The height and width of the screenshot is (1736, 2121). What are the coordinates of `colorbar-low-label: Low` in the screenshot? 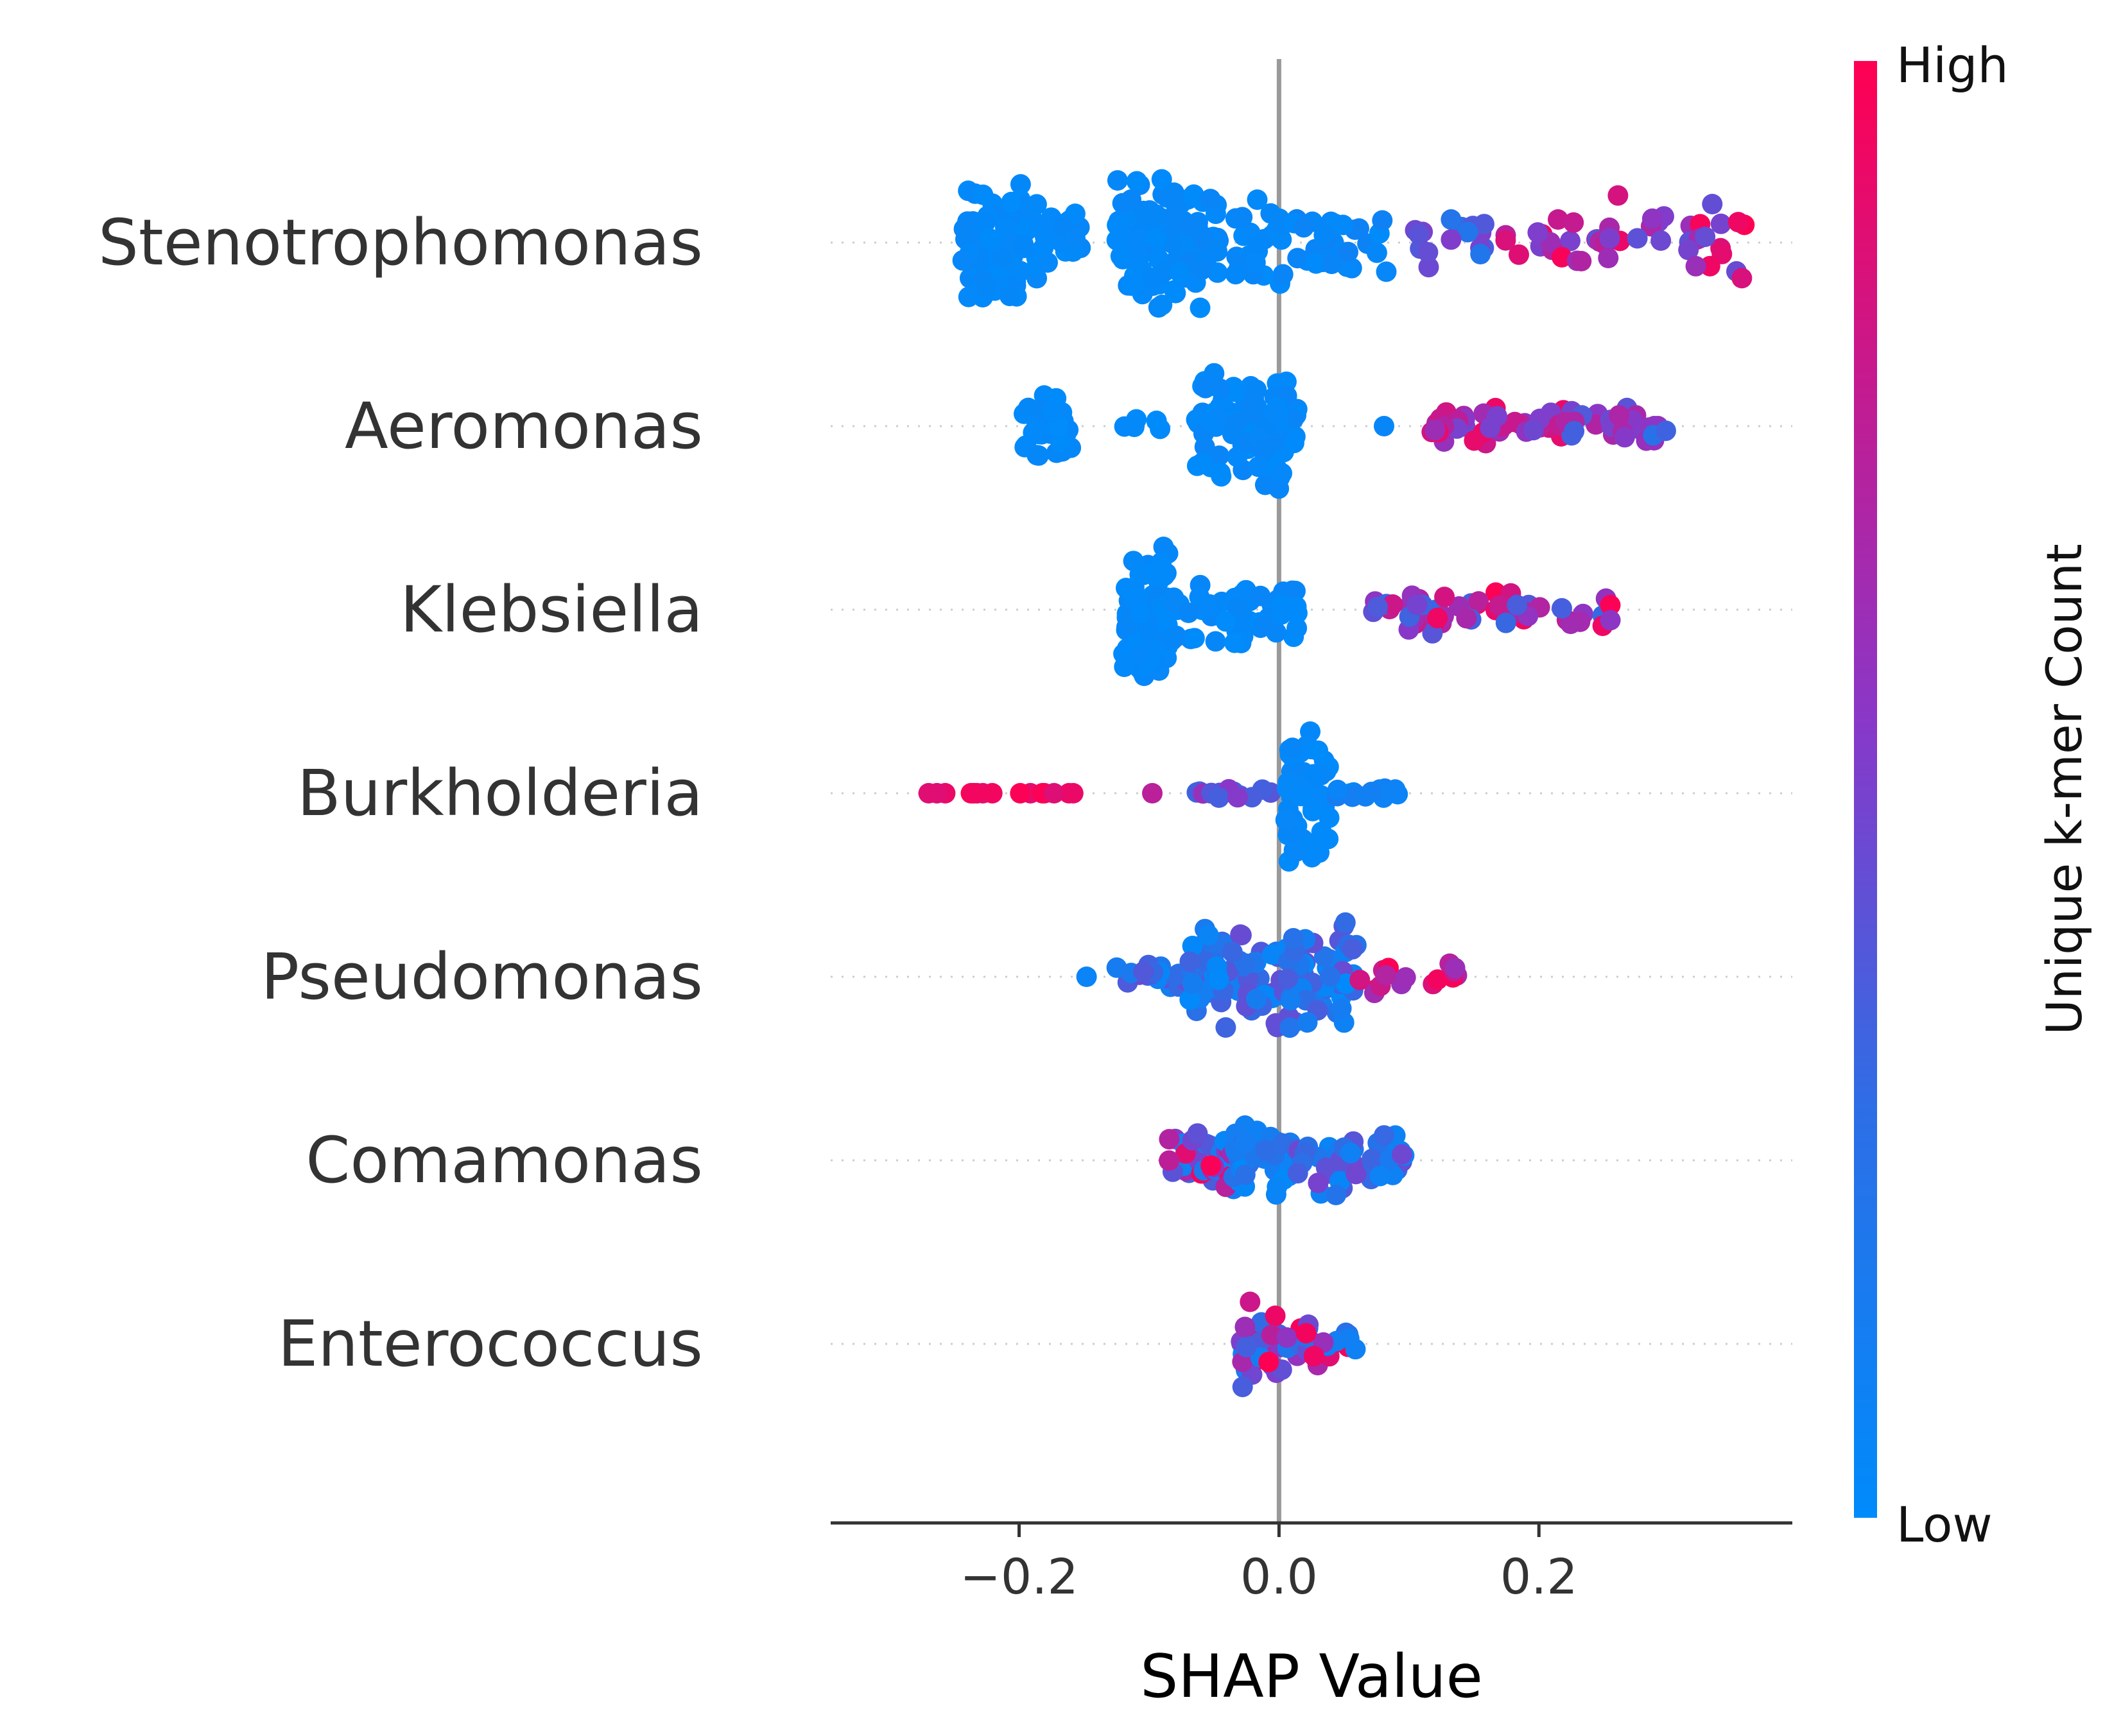 It's located at (1944, 1524).